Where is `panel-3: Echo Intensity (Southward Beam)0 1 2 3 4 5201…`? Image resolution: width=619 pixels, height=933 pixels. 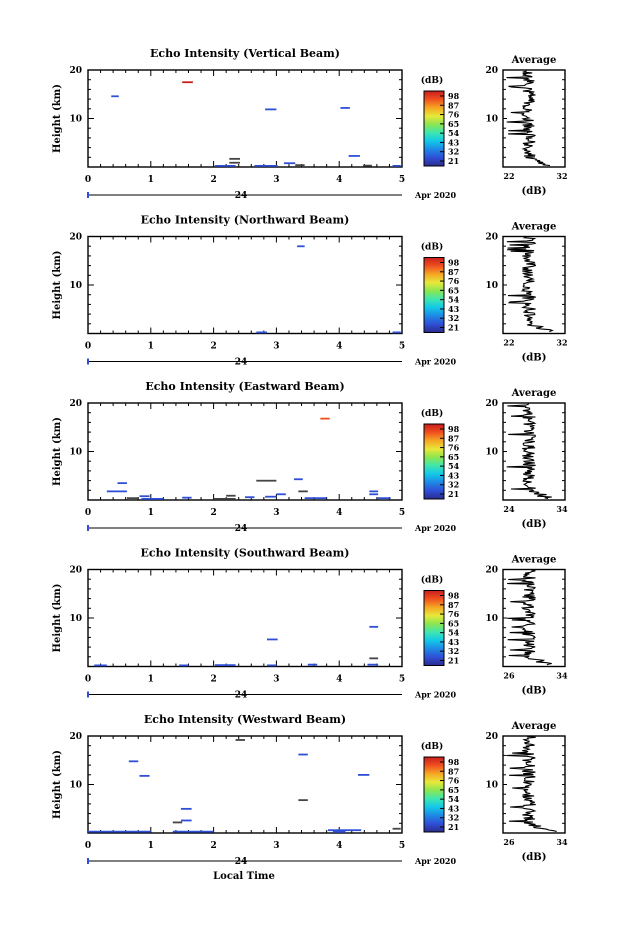
panel-3: Echo Intensity (Southward Beam)0 1 2 3 4 5201… is located at coordinates (310, 624).